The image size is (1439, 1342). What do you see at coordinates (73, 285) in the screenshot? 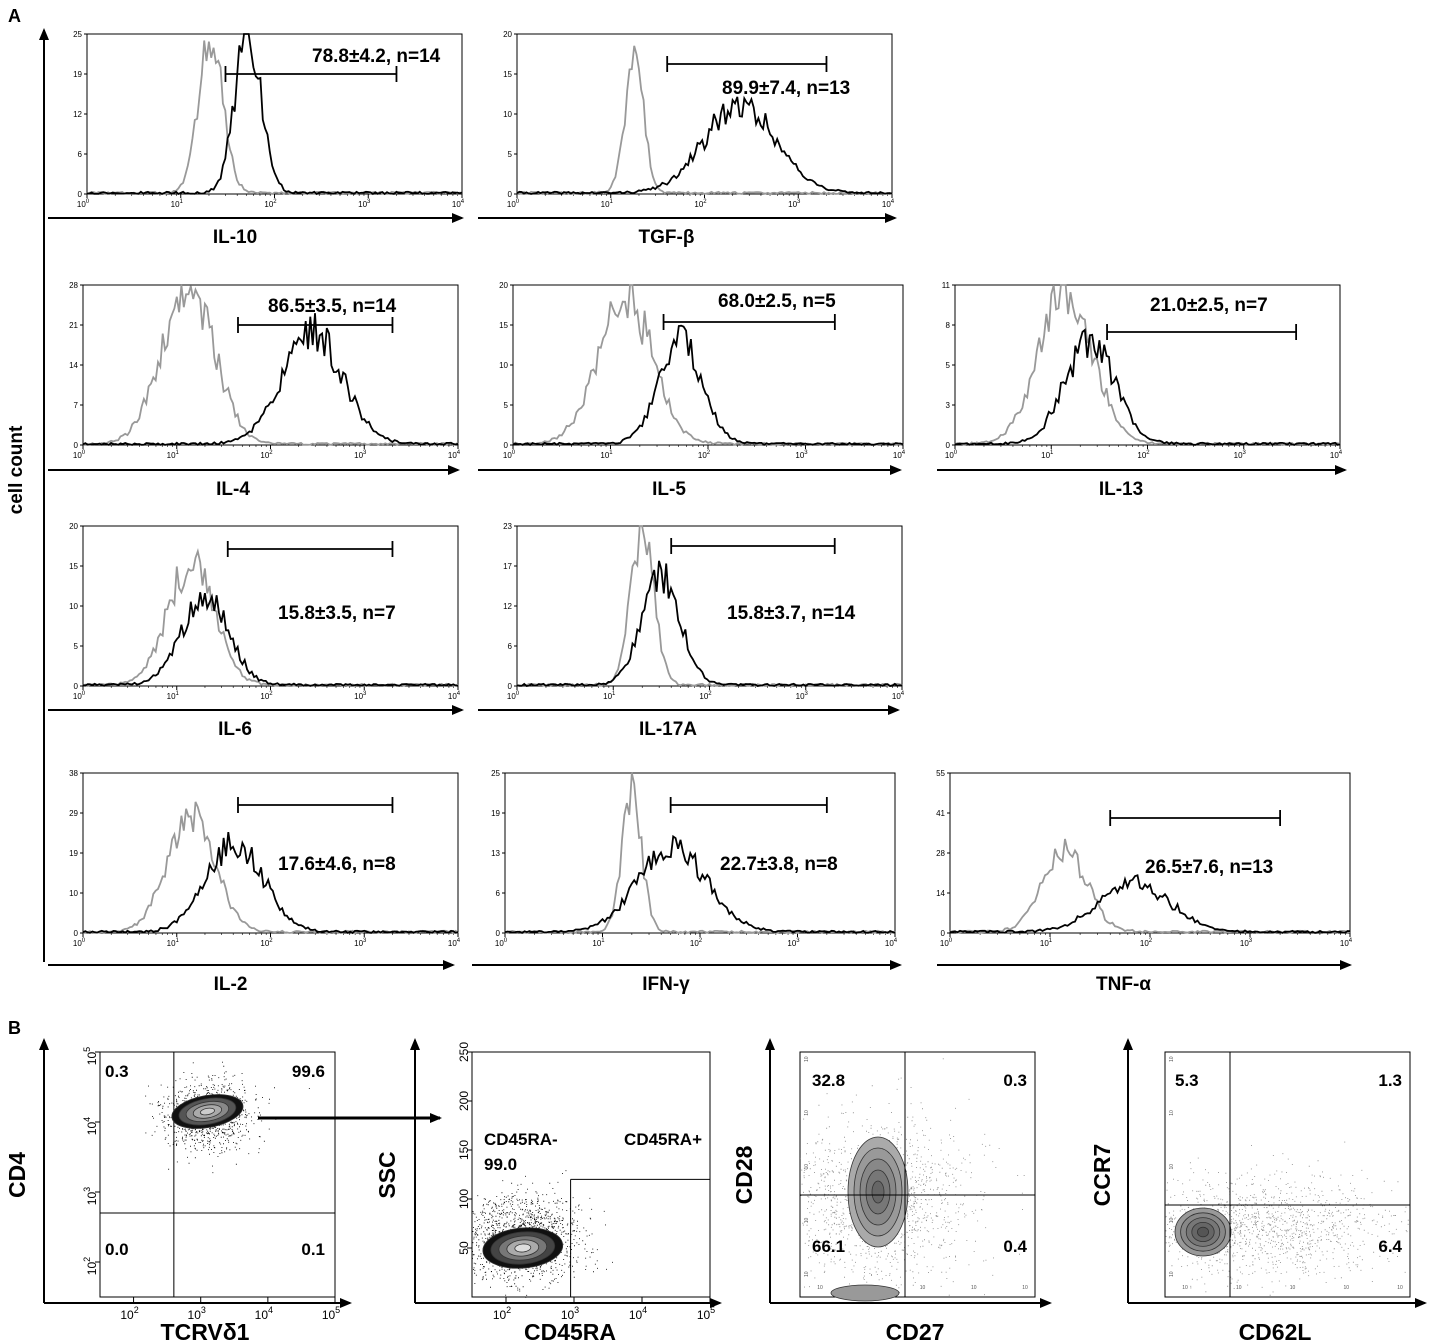
I see `y-tick-label: 28` at bounding box center [73, 285].